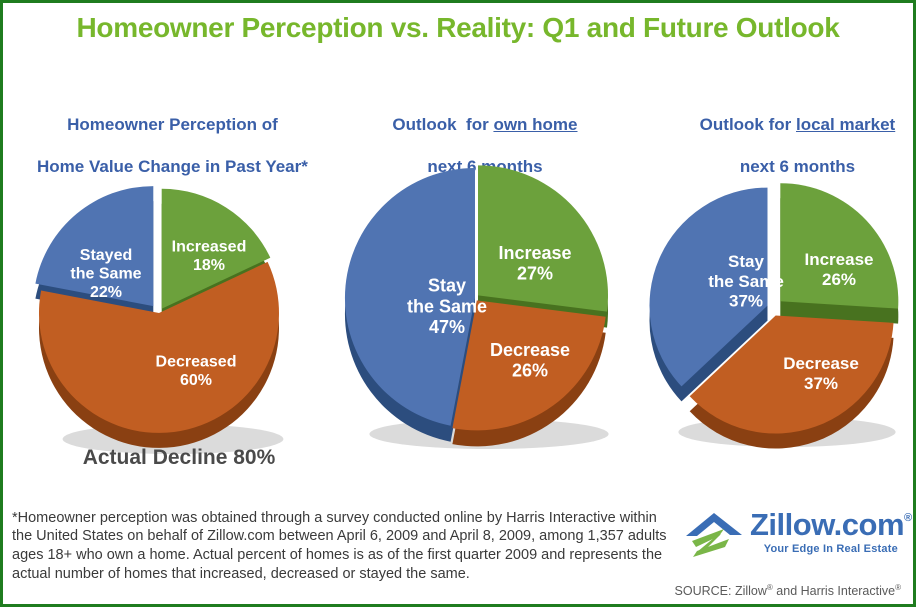 The width and height of the screenshot is (916, 607). What do you see at coordinates (714, 535) in the screenshot?
I see `zillow-house-icon` at bounding box center [714, 535].